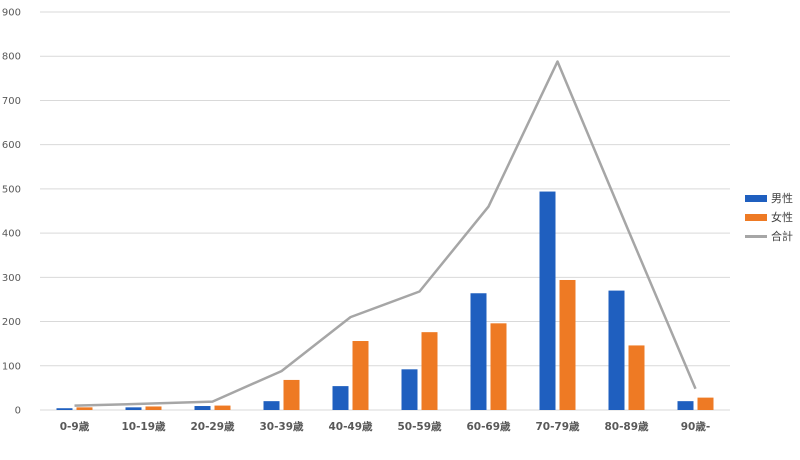 The height and width of the screenshot is (460, 800). I want to click on x-tick-label: 70-79歳, so click(557, 426).